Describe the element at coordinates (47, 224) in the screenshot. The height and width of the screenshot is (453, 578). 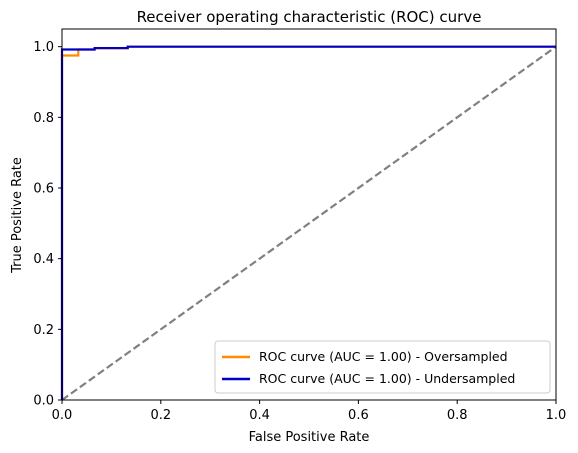
I see `y-axis-ticks: 0.0 0.2 0.4 0.6 0.8 1.0` at that location.